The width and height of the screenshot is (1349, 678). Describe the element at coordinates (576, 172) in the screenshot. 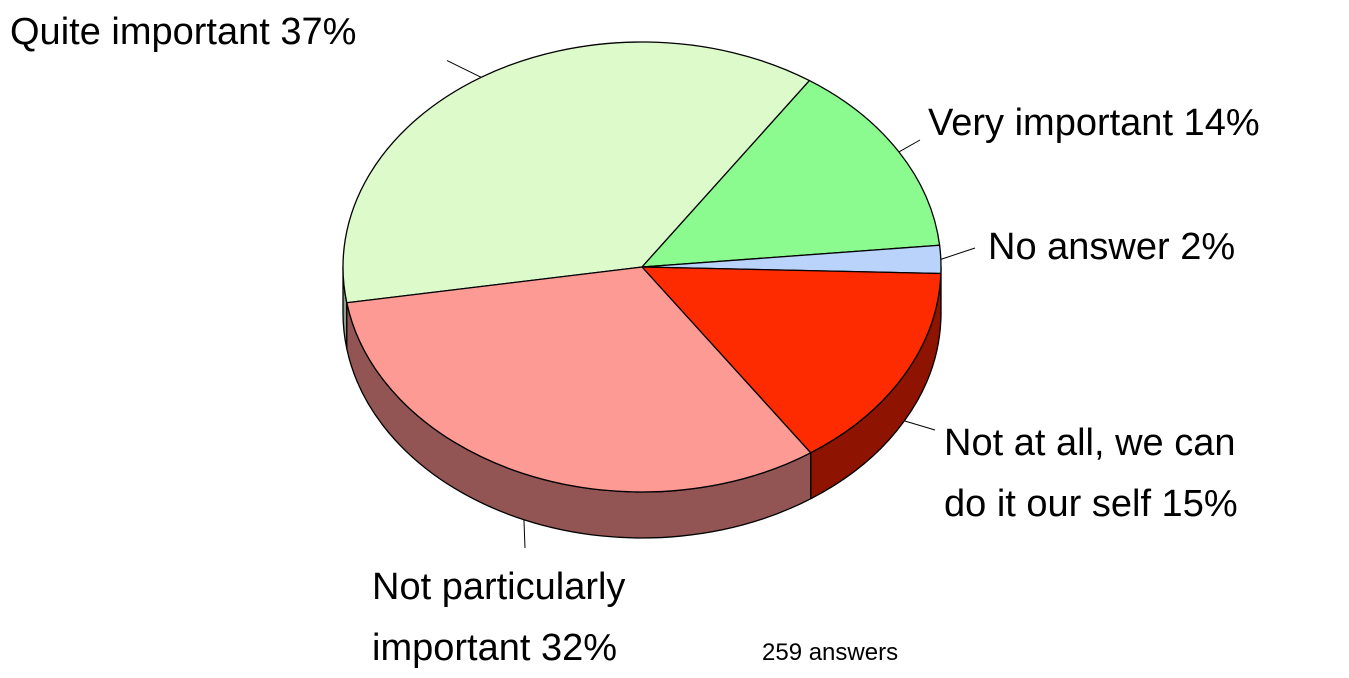

I see `slice-quite-important` at that location.